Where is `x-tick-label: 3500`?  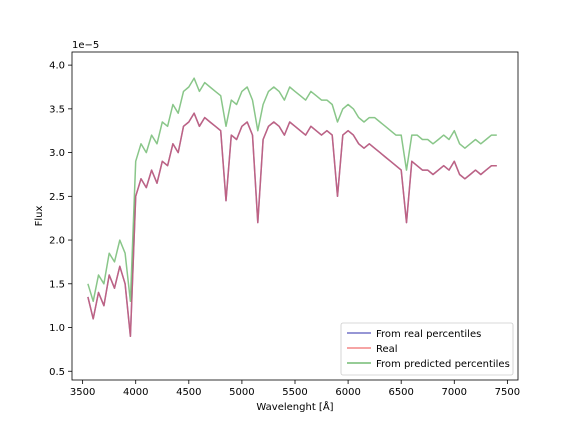
x-tick-label: 3500 is located at coordinates (82, 392).